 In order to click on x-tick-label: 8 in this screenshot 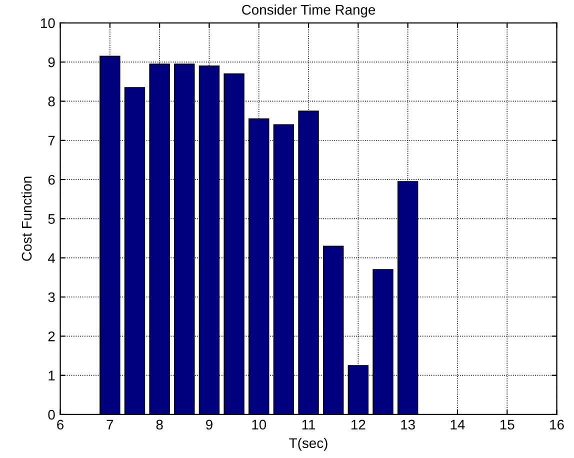, I will do `click(159, 425)`.